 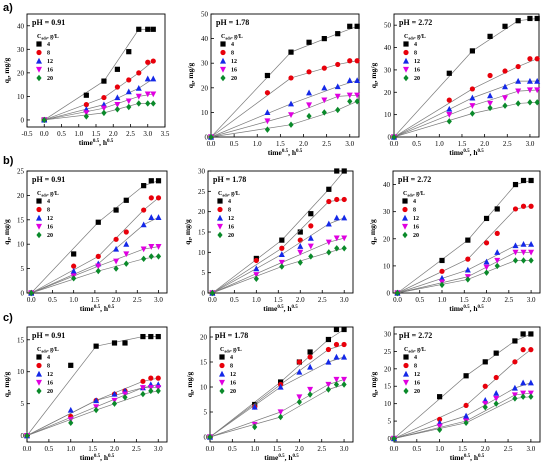 What do you see at coordinates (416, 449) in the screenshot?
I see `x-tick-label: 0.5` at bounding box center [416, 449].